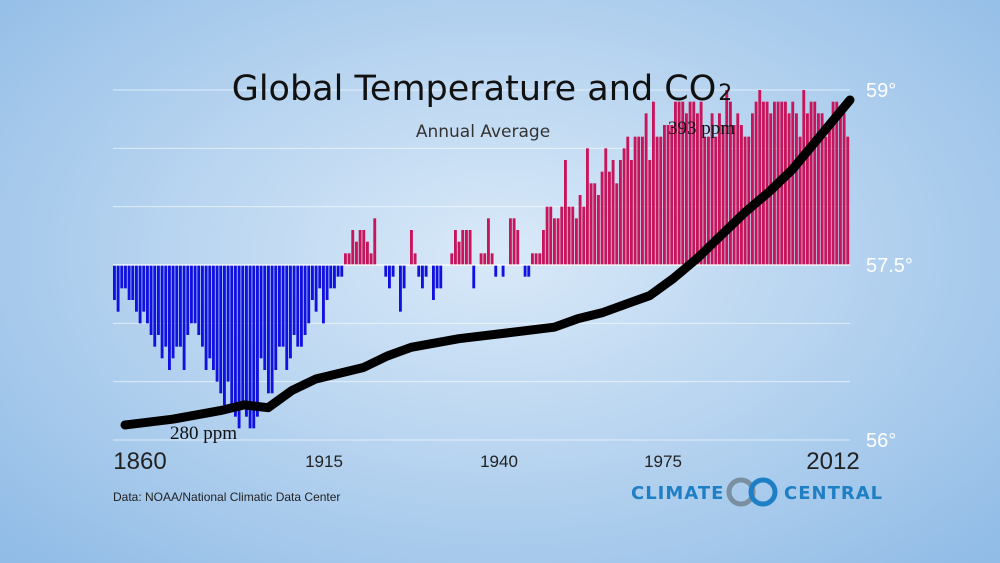  I want to click on bar-1963, so click(613, 212).